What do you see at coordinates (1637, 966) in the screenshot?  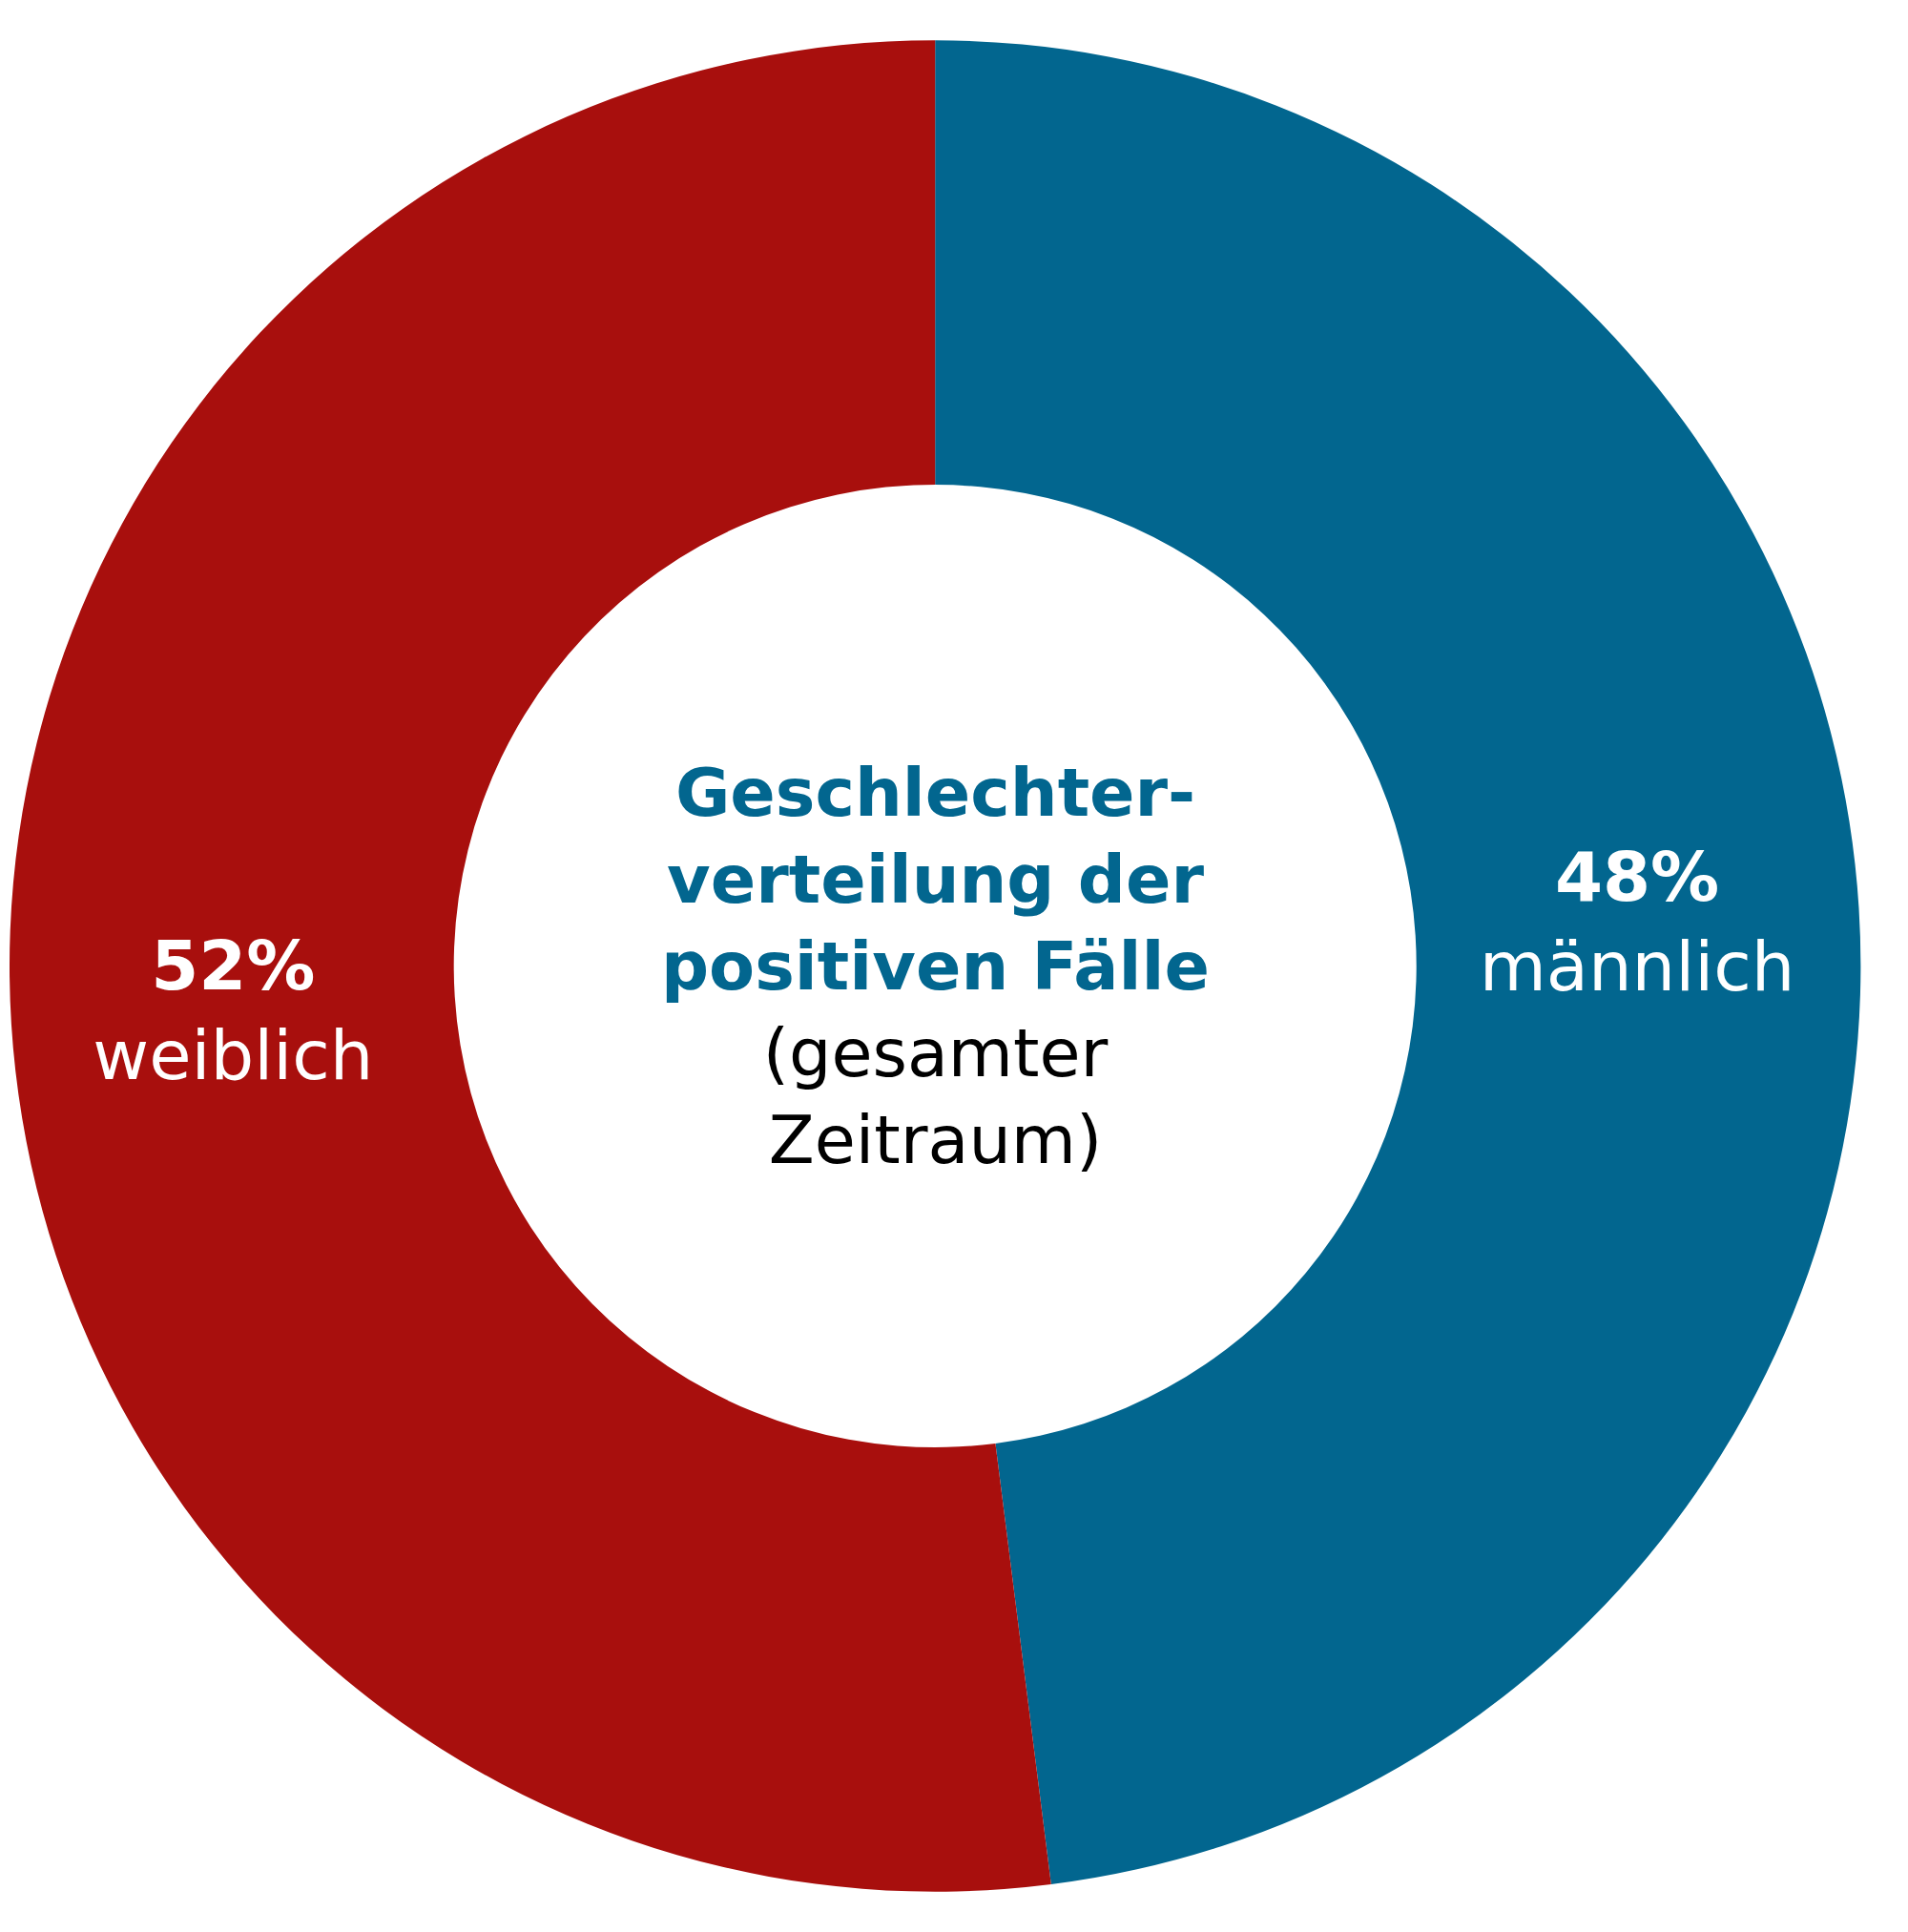 I see `slice-label: männlich` at bounding box center [1637, 966].